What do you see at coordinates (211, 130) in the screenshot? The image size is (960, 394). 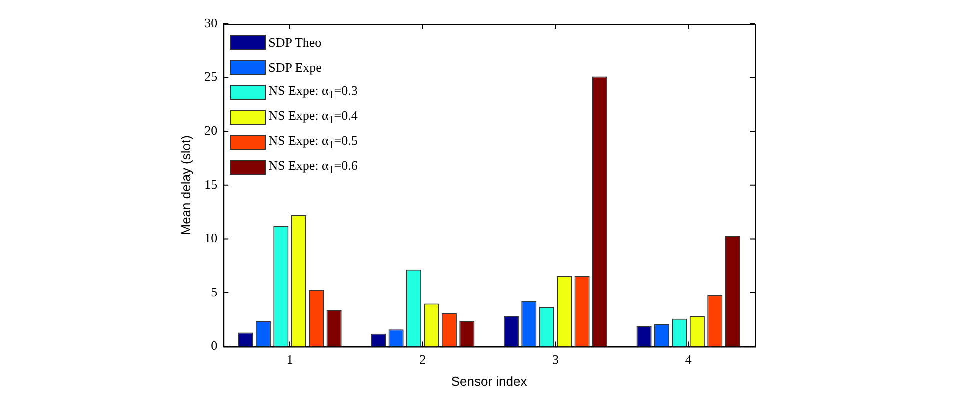 I see `y-tick-label: 20` at bounding box center [211, 130].